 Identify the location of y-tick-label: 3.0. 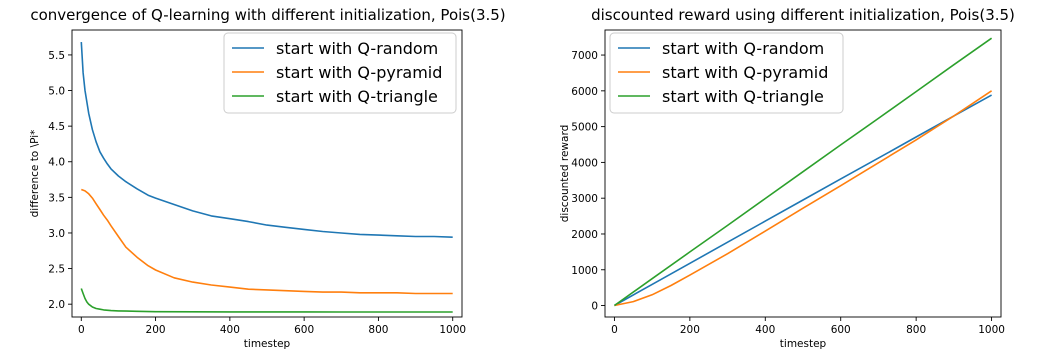
(56, 234).